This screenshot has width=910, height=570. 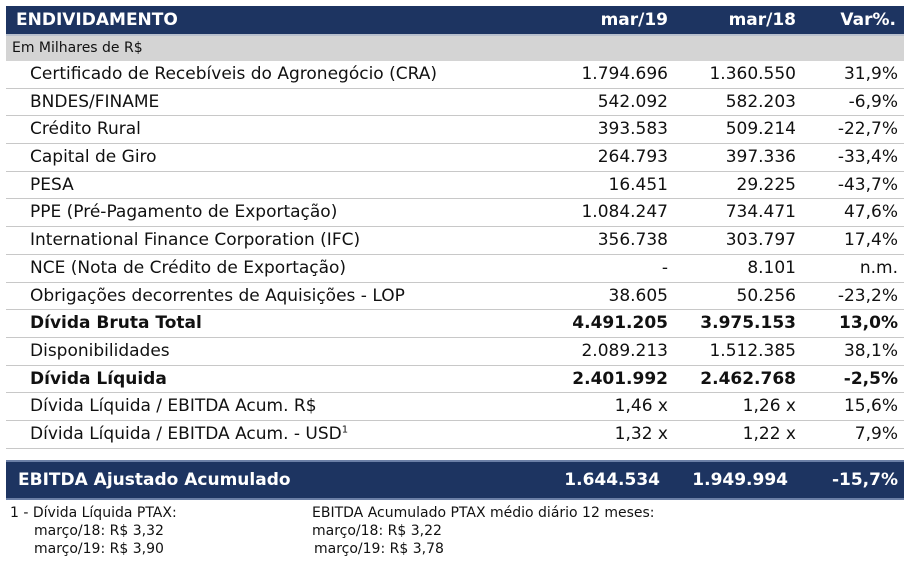 What do you see at coordinates (867, 295) in the screenshot?
I see `value-var: -23,2%` at bounding box center [867, 295].